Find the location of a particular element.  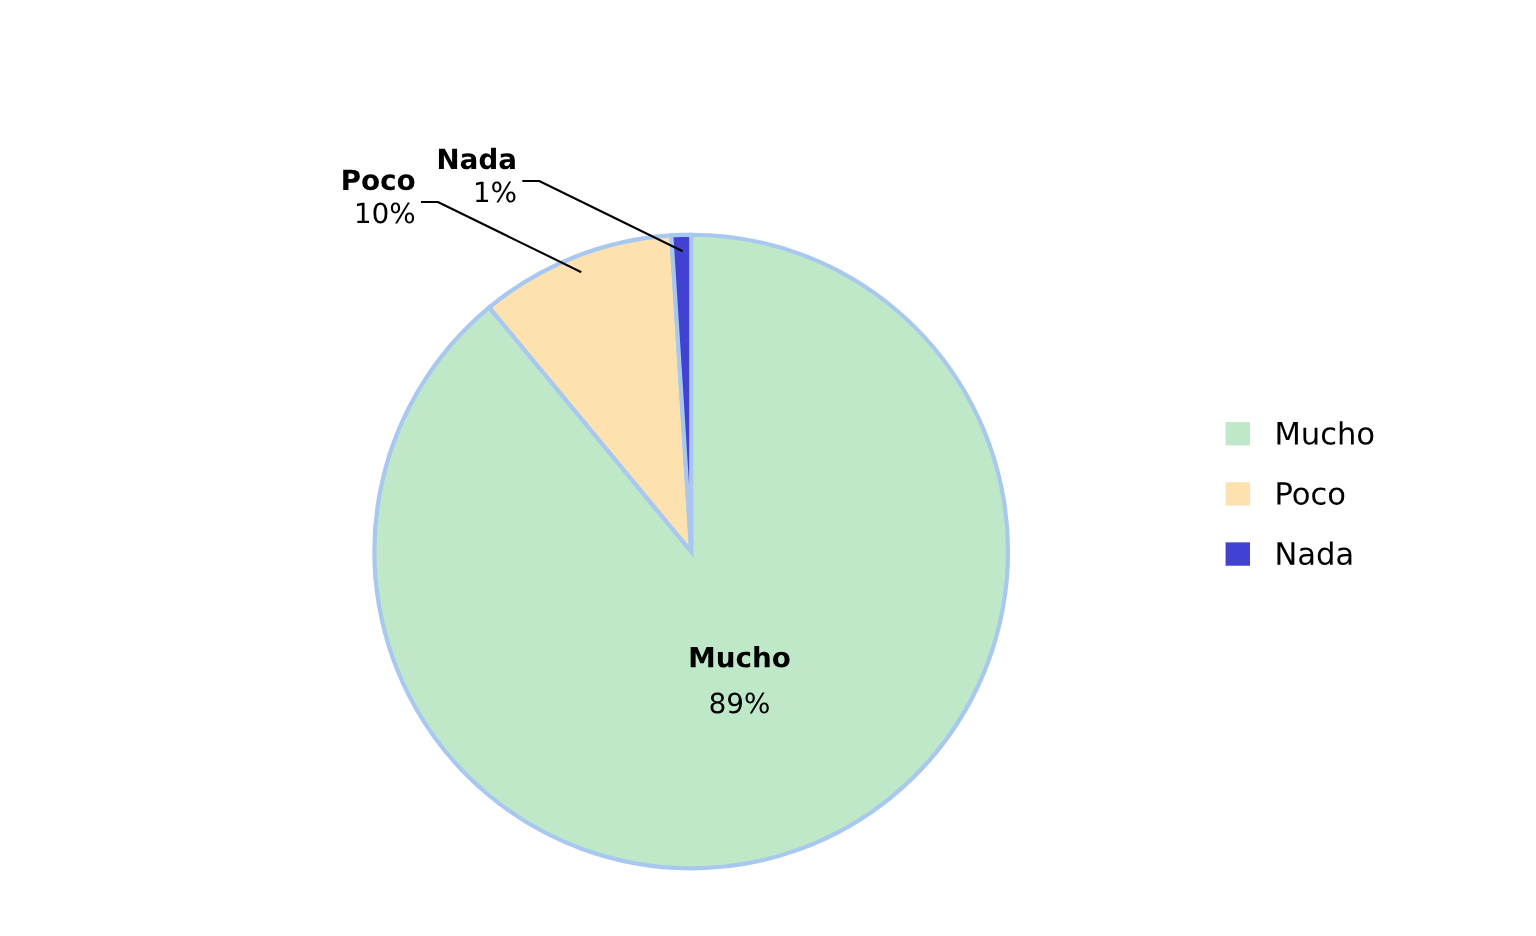

legend-label: Poco is located at coordinates (1311, 493).